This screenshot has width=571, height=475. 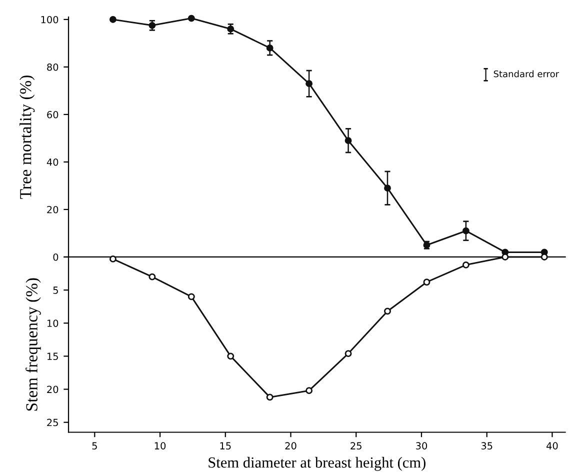 What do you see at coordinates (94, 446) in the screenshot?
I see `x-tick-label: 5` at bounding box center [94, 446].